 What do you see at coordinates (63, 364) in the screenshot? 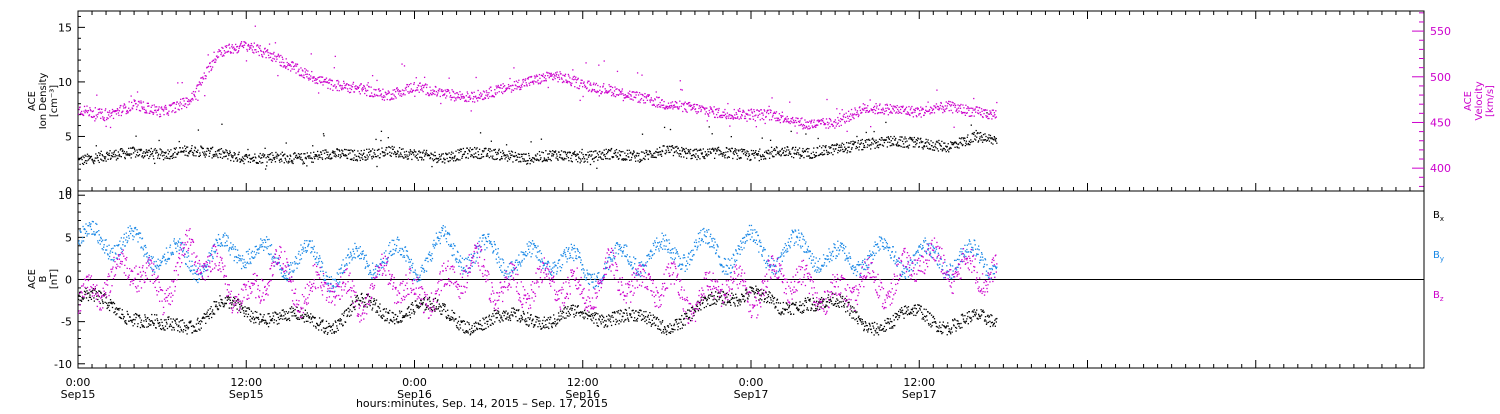
I see `bottom-ytick-label: -10` at bounding box center [63, 364].